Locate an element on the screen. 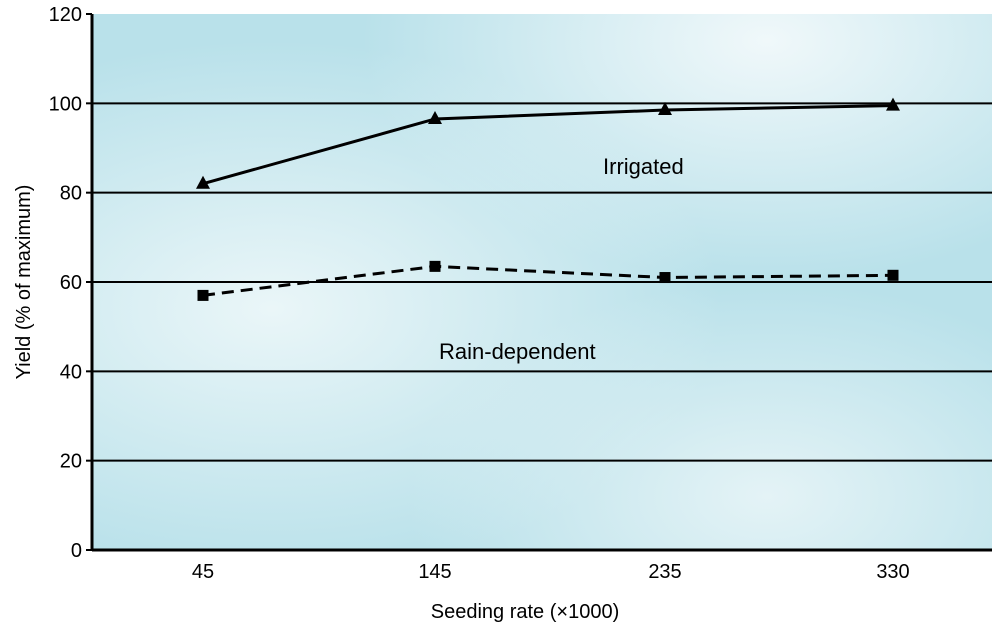 The image size is (992, 627). y-tick-label: 0 is located at coordinates (76, 551).